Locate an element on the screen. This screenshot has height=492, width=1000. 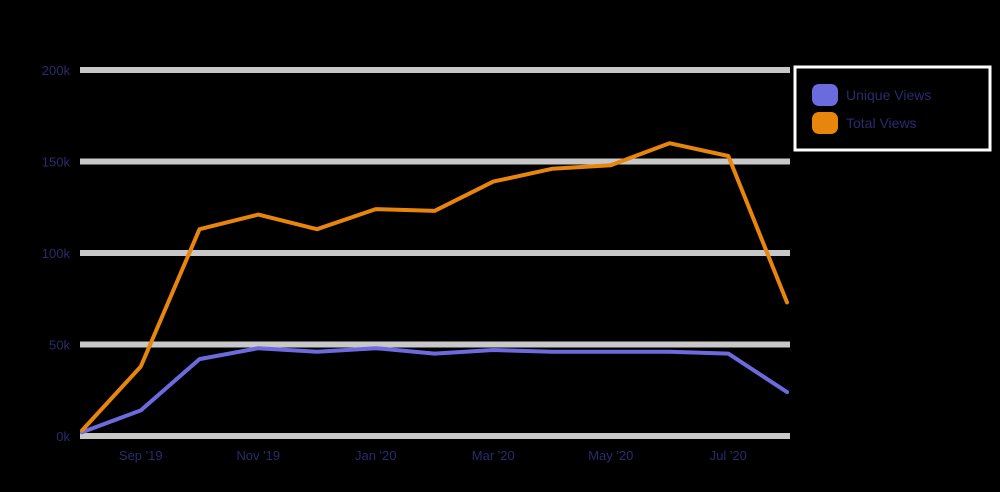
legend-box is located at coordinates (892, 108).